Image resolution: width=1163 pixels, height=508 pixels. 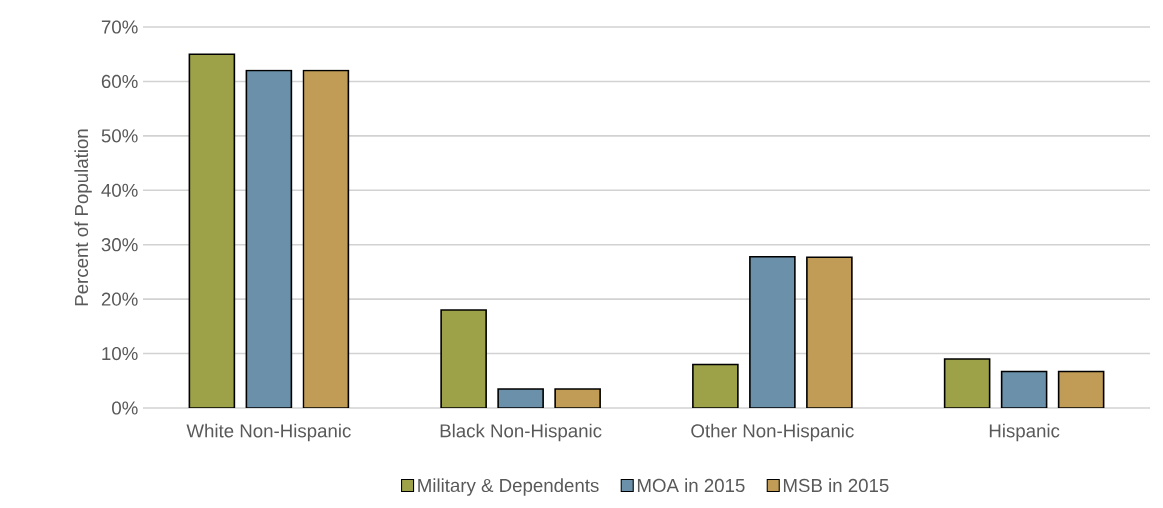 I want to click on x-tick-label: White Non-Hispanic, so click(x=268, y=432).